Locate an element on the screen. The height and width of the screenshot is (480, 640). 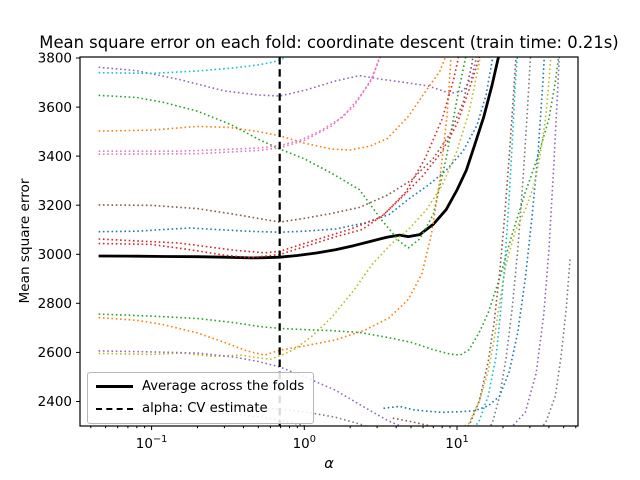
legend-label-average: Average across the folds is located at coordinates (223, 386).